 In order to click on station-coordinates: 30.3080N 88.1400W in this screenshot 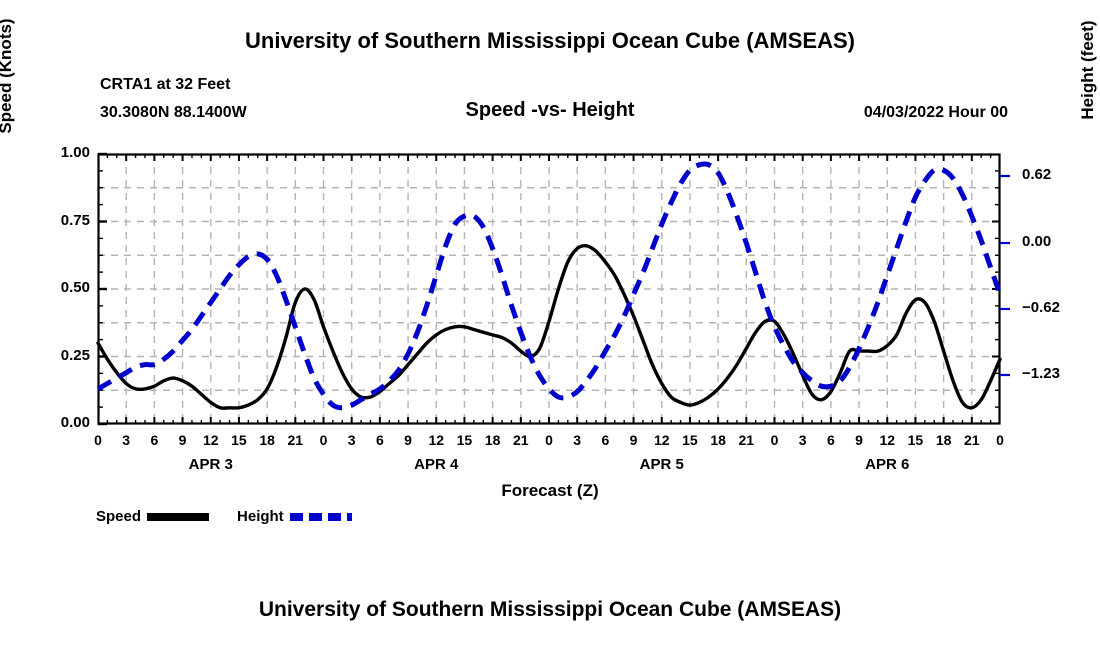, I will do `click(173, 112)`.